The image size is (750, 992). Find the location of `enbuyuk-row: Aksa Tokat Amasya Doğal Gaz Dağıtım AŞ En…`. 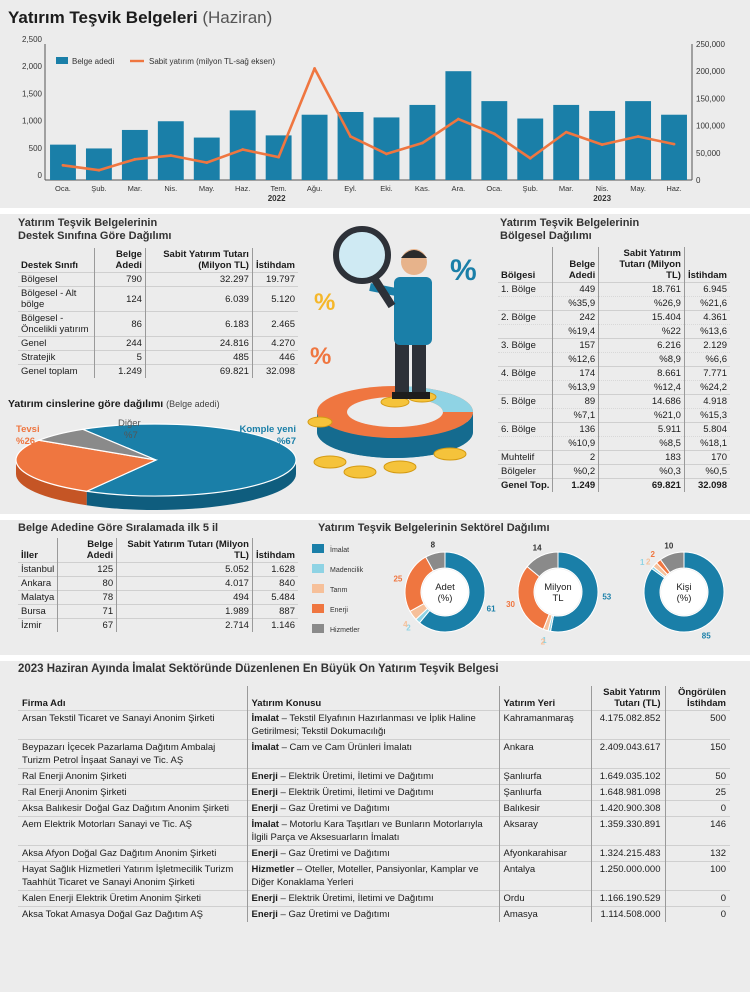

enbuyuk-row: Aksa Tokat Amasya Doğal Gaz Dağıtım AŞ En… is located at coordinates (374, 914).